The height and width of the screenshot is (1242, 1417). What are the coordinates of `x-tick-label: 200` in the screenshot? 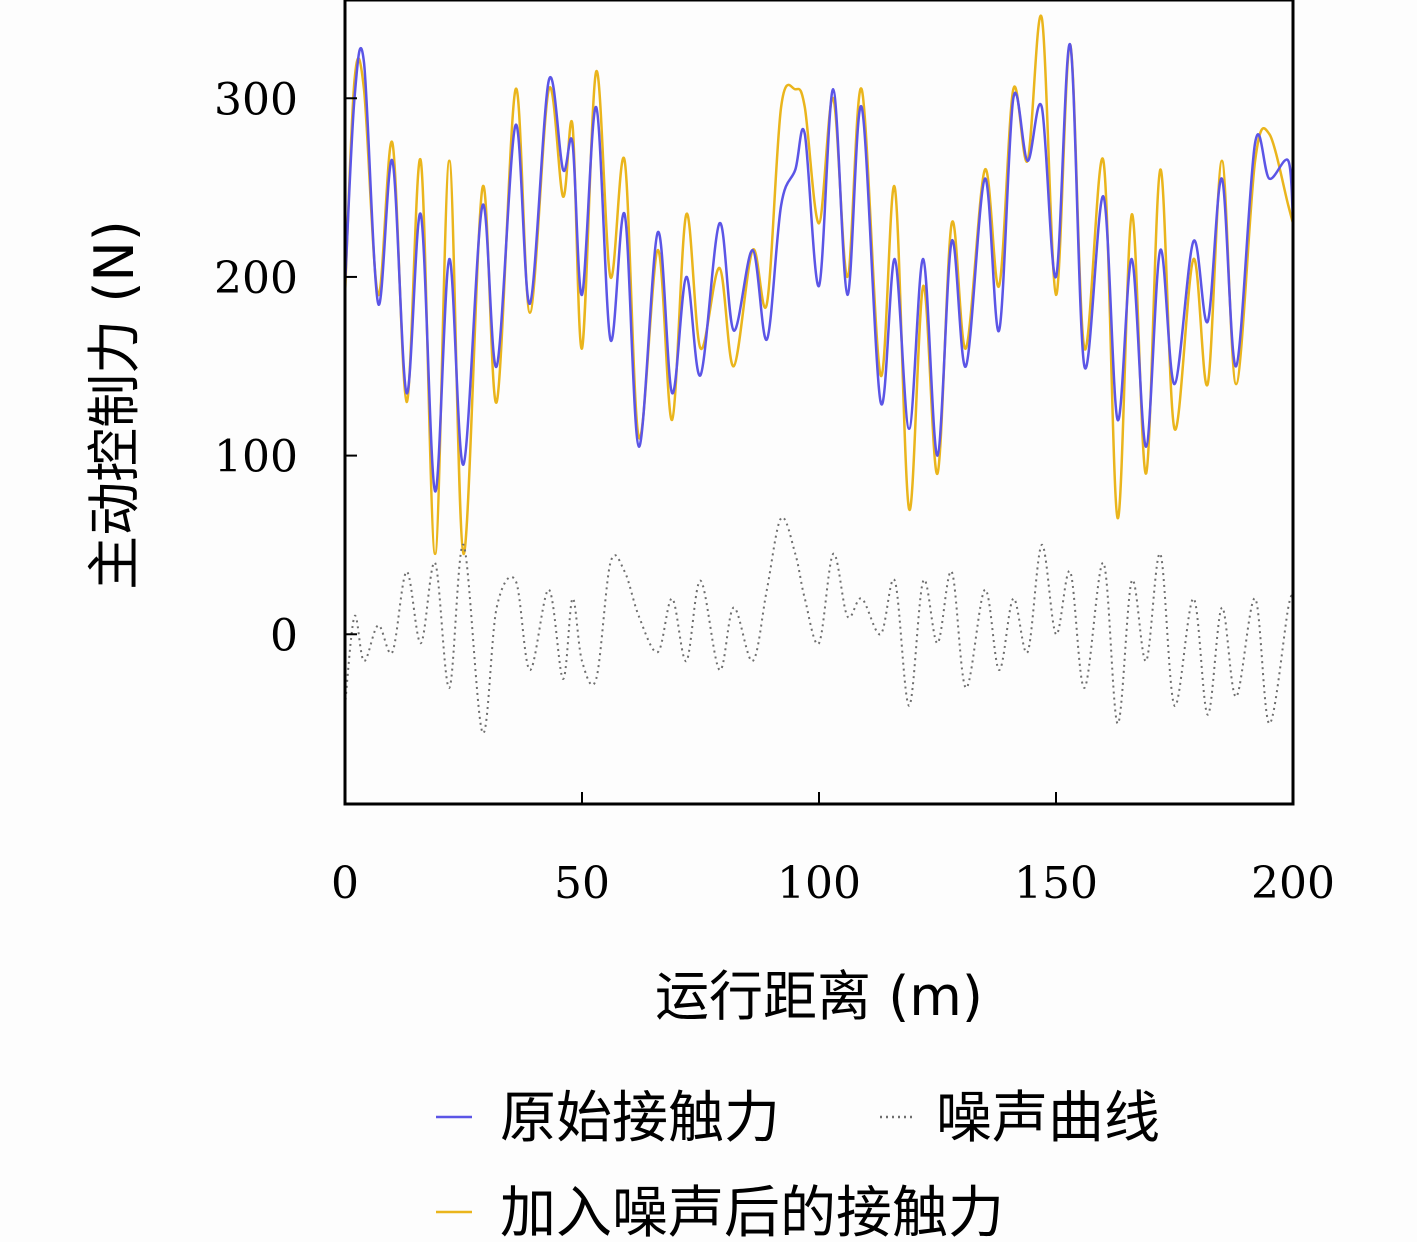 It's located at (1293, 883).